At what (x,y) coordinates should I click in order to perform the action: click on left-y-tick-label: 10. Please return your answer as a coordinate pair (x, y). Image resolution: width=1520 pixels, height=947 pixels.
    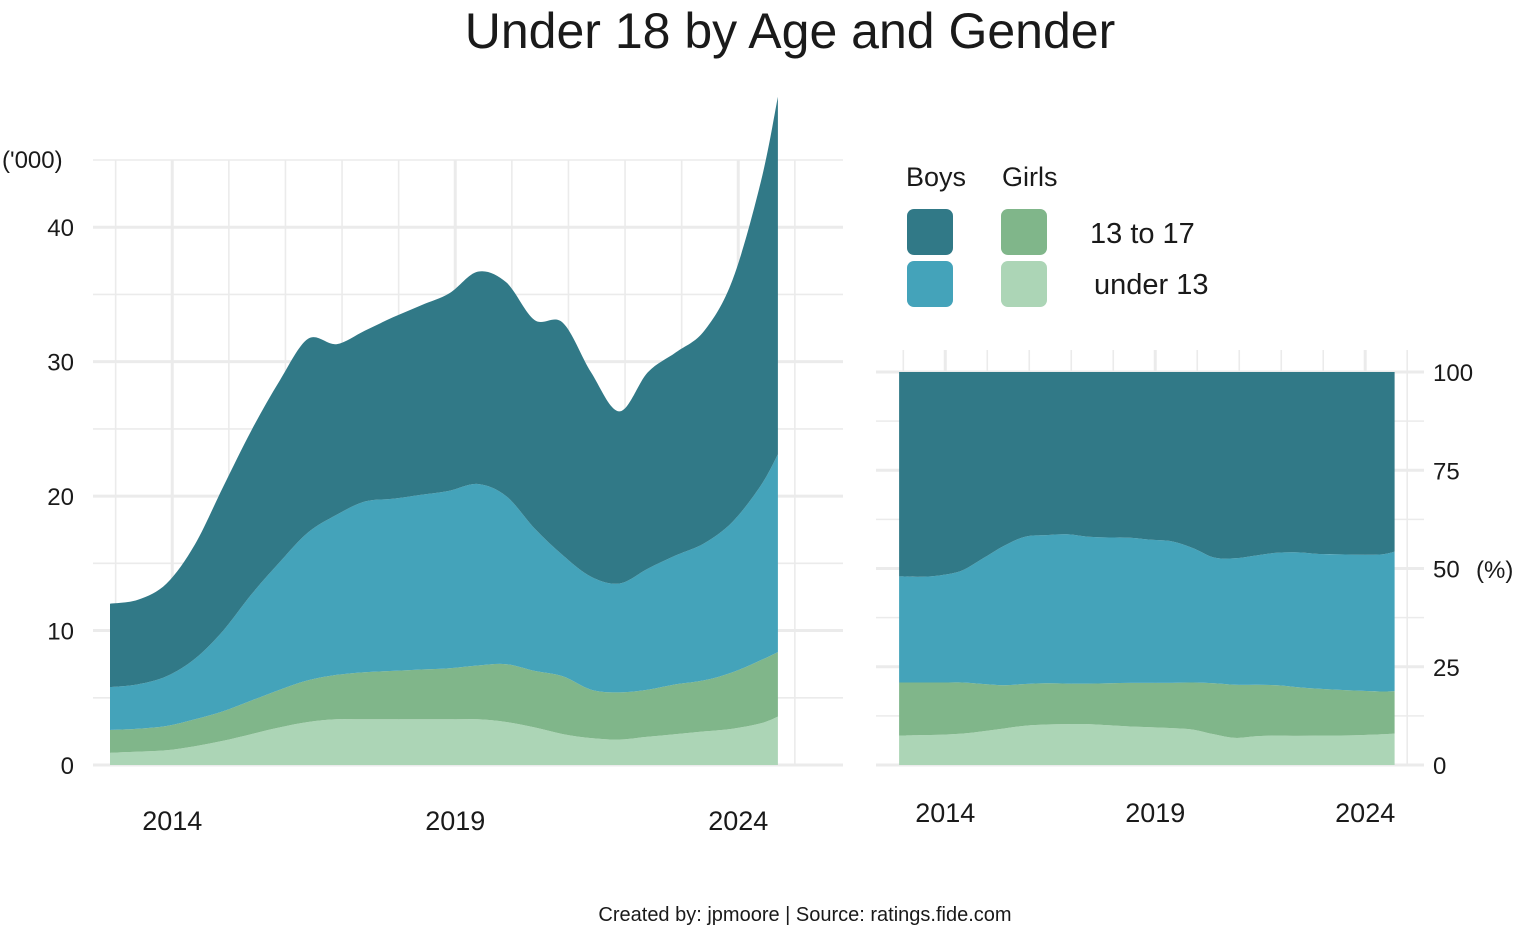
    Looking at the image, I should click on (60, 632).